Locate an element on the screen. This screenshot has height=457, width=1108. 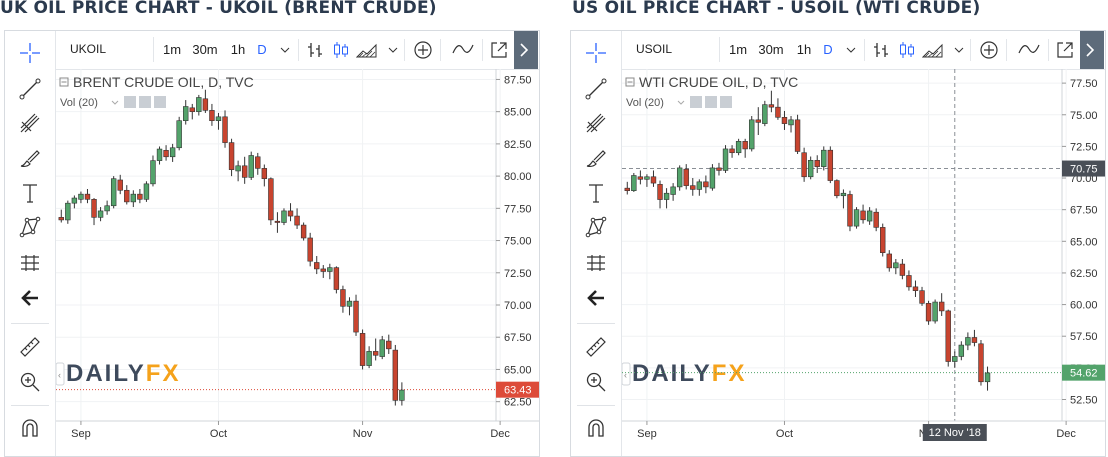
time-axis: Sep Oct Nov Dec is located at coordinates (298, 430).